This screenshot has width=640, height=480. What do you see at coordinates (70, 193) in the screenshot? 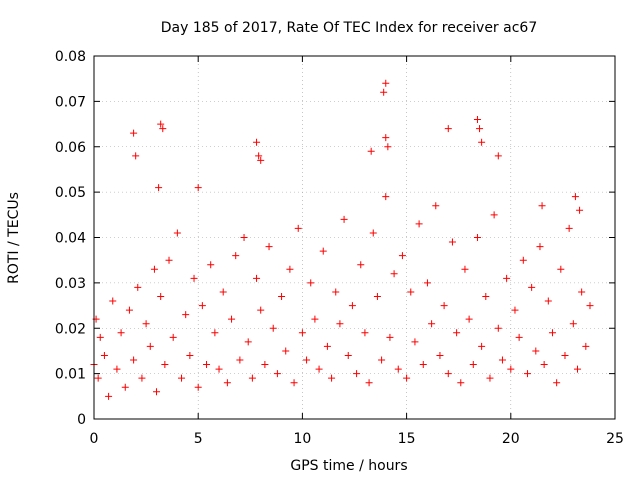
I see `y-tick-label: 0.05` at bounding box center [70, 193].